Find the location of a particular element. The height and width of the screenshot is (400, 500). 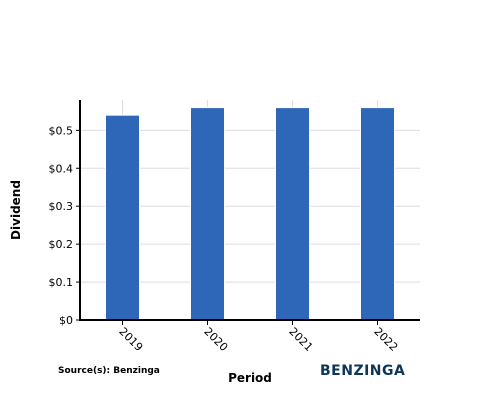

y-tick-label: $0.1 is located at coordinates (61, 282).